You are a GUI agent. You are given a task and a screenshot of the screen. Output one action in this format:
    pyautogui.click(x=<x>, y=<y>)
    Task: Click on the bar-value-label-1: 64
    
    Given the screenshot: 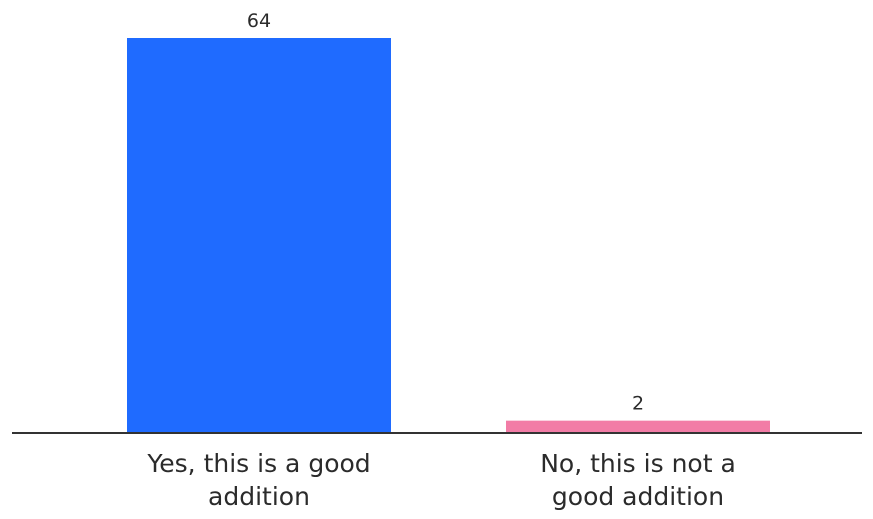 What is the action you would take?
    pyautogui.click(x=259, y=21)
    